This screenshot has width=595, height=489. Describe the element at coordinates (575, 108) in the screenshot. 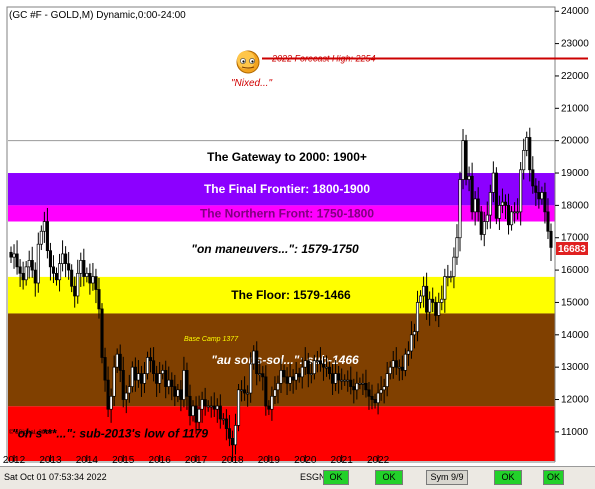

I see `y-axis-tick-label: 21000` at that location.